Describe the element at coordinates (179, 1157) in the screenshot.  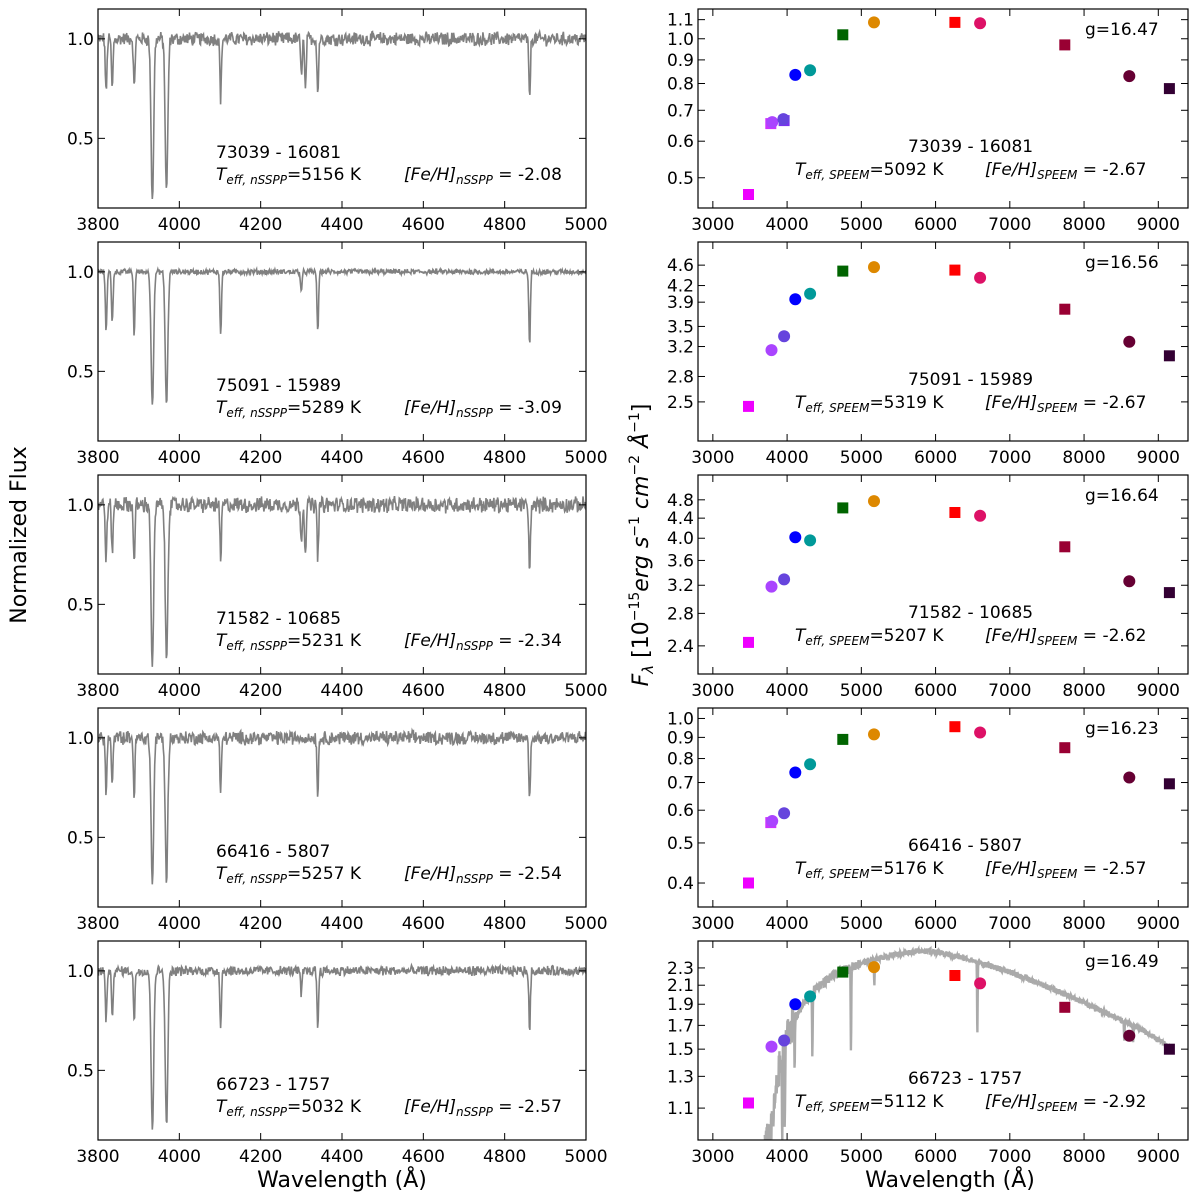
I see `spectrum-panel-5-xtick-label-2: 4000` at that location.